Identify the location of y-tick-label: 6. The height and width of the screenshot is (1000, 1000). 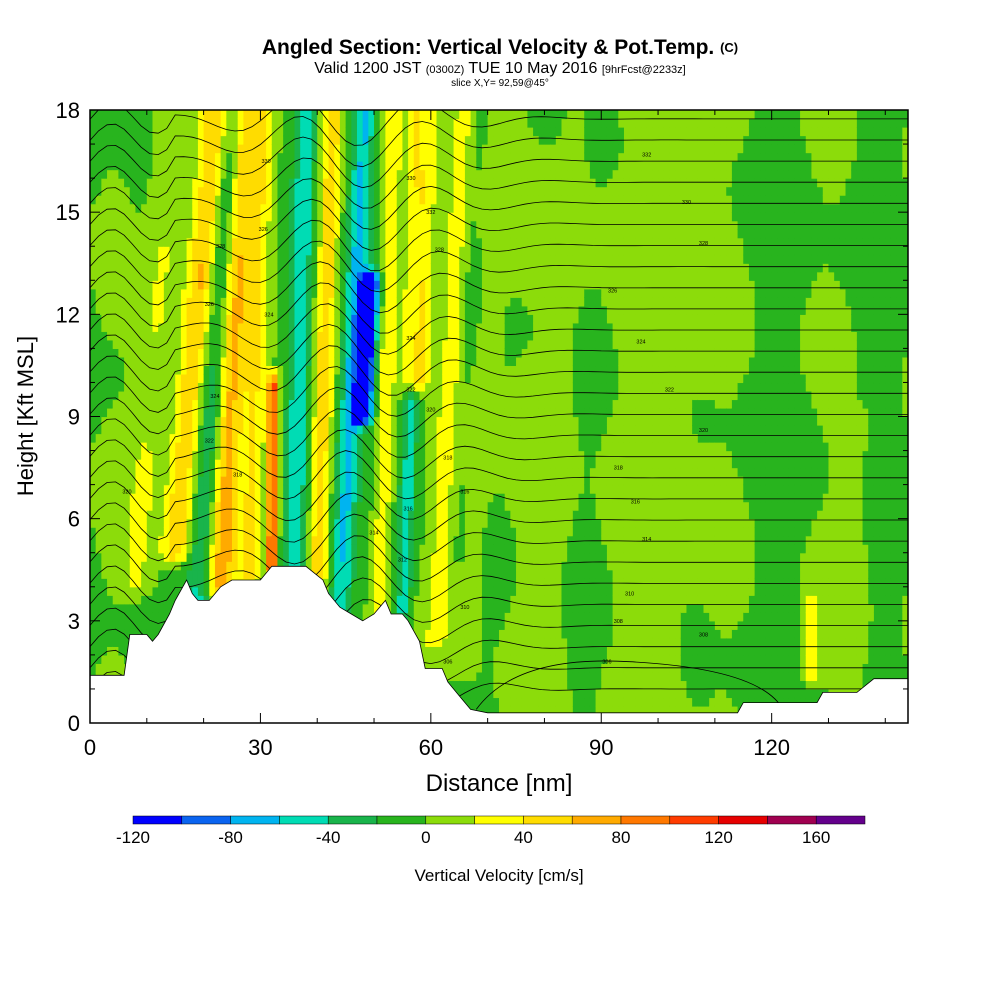
(74, 519).